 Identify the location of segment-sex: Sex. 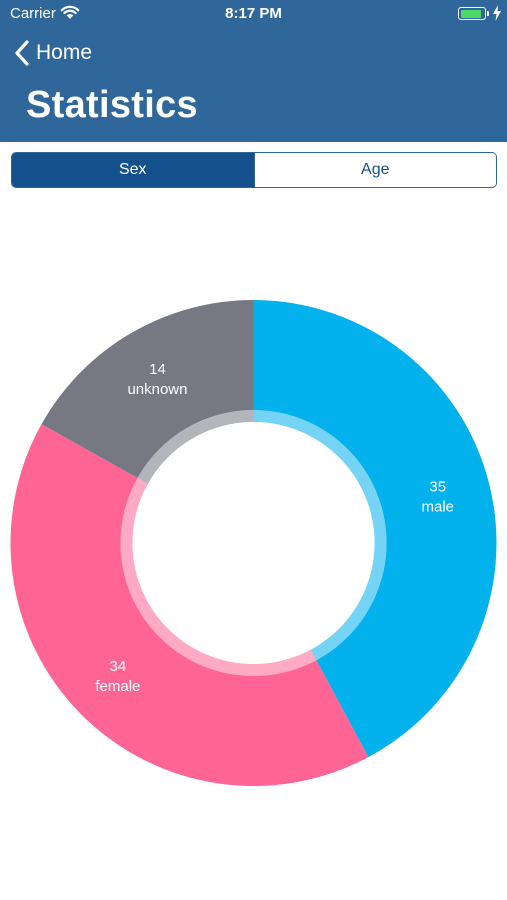
(133, 170).